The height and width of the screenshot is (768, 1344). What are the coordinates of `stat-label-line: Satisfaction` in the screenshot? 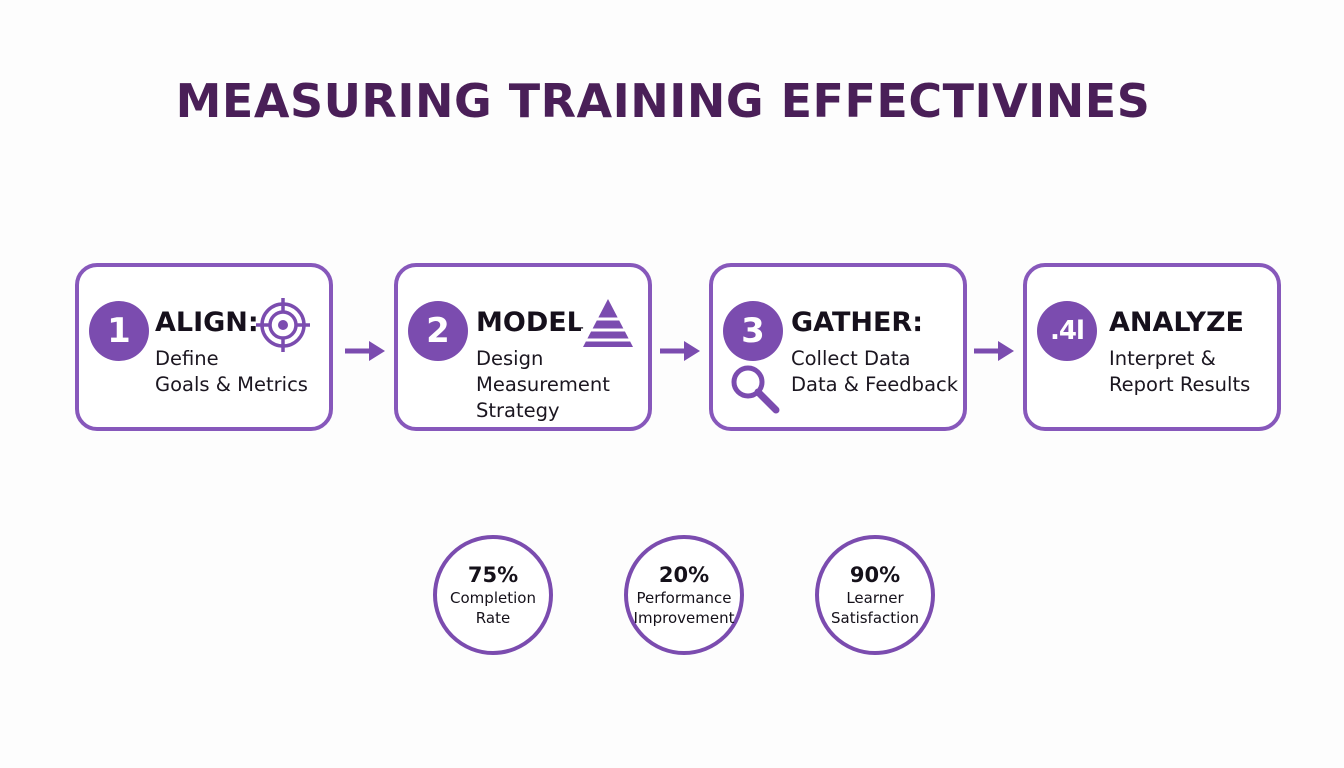 It's located at (875, 618).